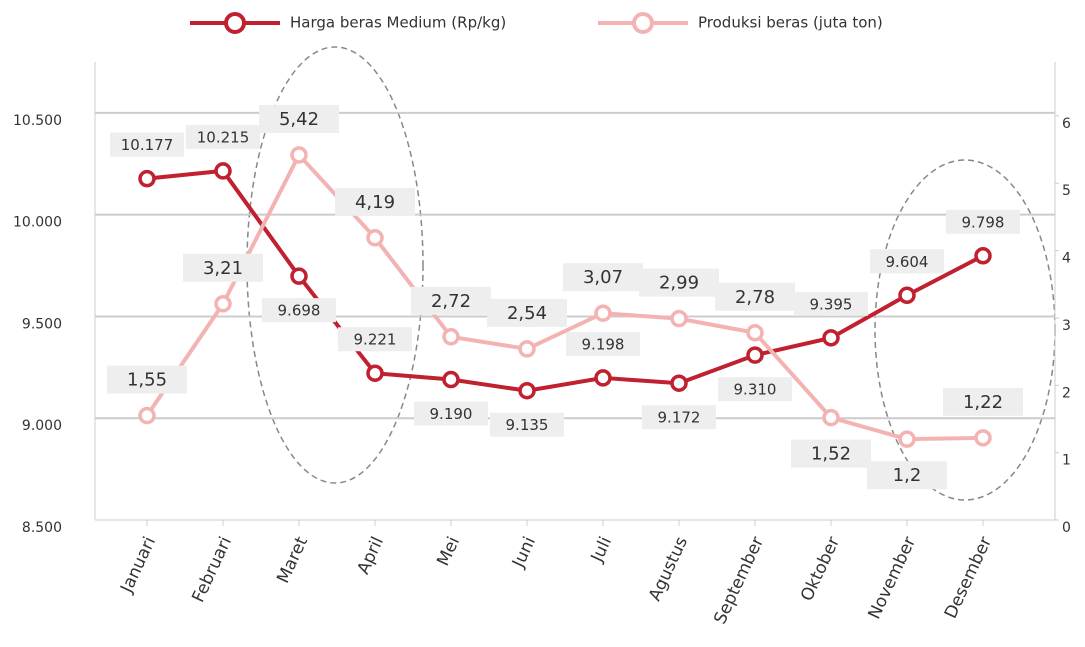 The image size is (1085, 647). I want to click on legend-label: Harga beras Medium (Rp/kg), so click(398, 23).